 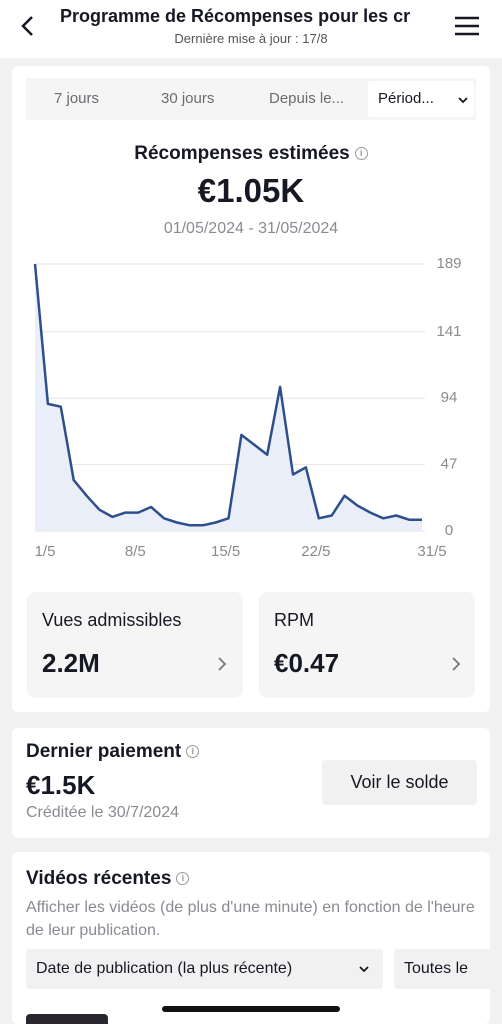 What do you see at coordinates (431, 551) in the screenshot?
I see `x-tick-label: 31/5` at bounding box center [431, 551].